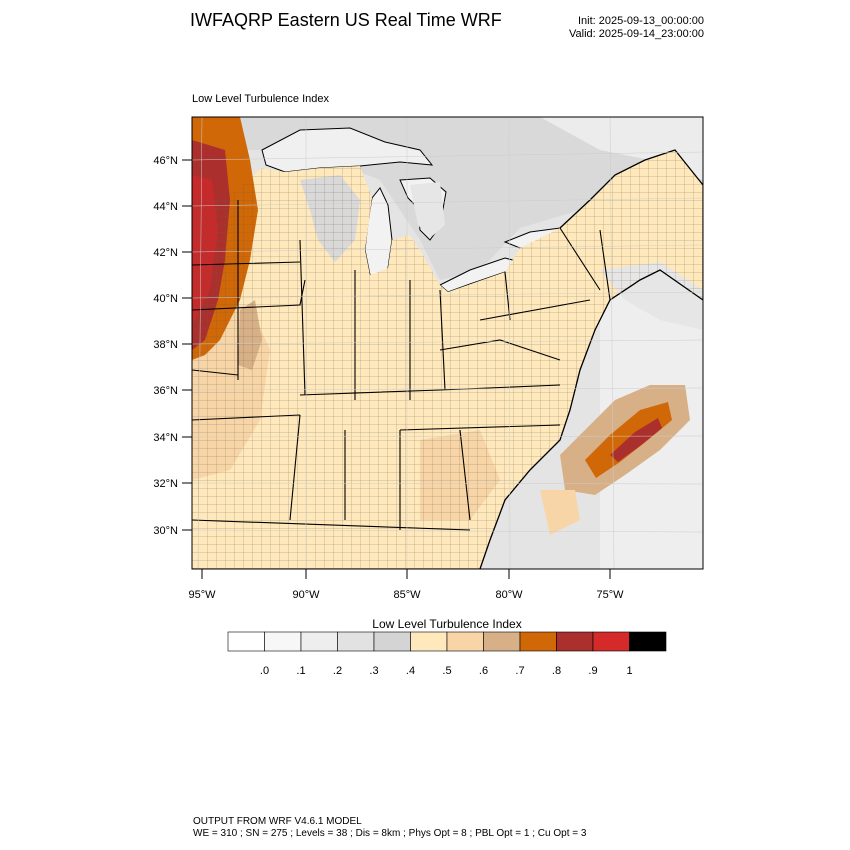 The height and width of the screenshot is (850, 850). Describe the element at coordinates (165, 161) in the screenshot. I see `lat-label: 46°N` at that location.